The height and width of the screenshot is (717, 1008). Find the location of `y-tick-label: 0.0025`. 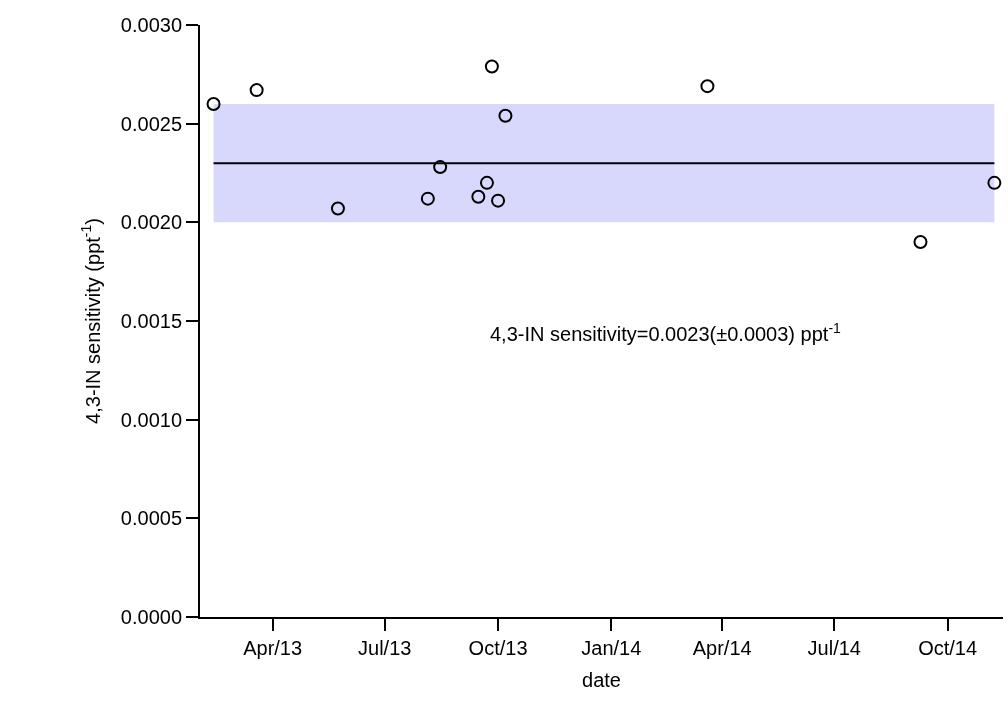

y-tick-label: 0.0025 is located at coordinates (151, 123).